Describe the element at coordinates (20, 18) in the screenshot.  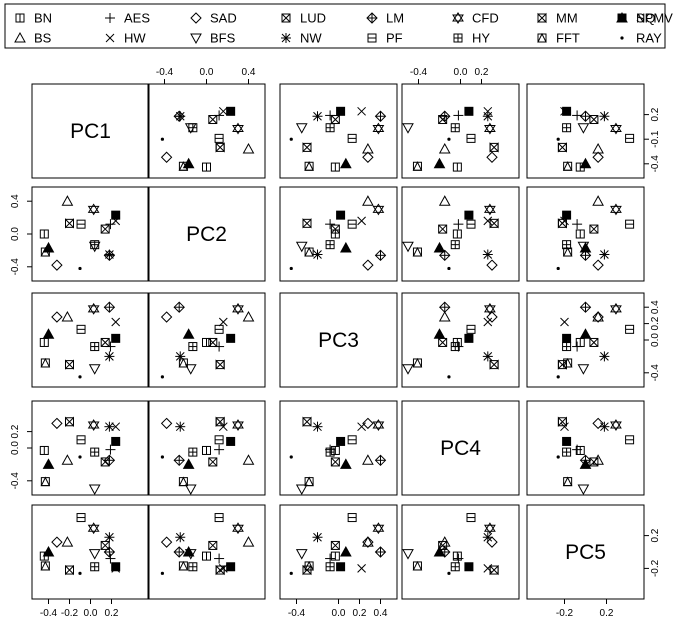
I see `legend-symbol-bn` at that location.